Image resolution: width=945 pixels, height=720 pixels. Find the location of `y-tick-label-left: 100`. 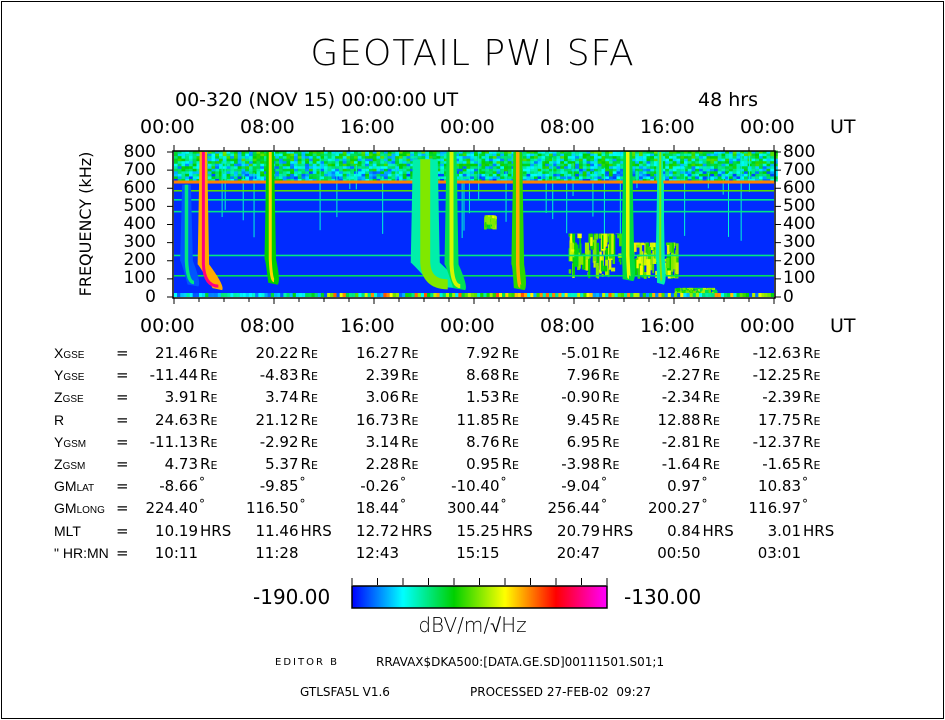

y-tick-label-left: 100 is located at coordinates (139, 278).